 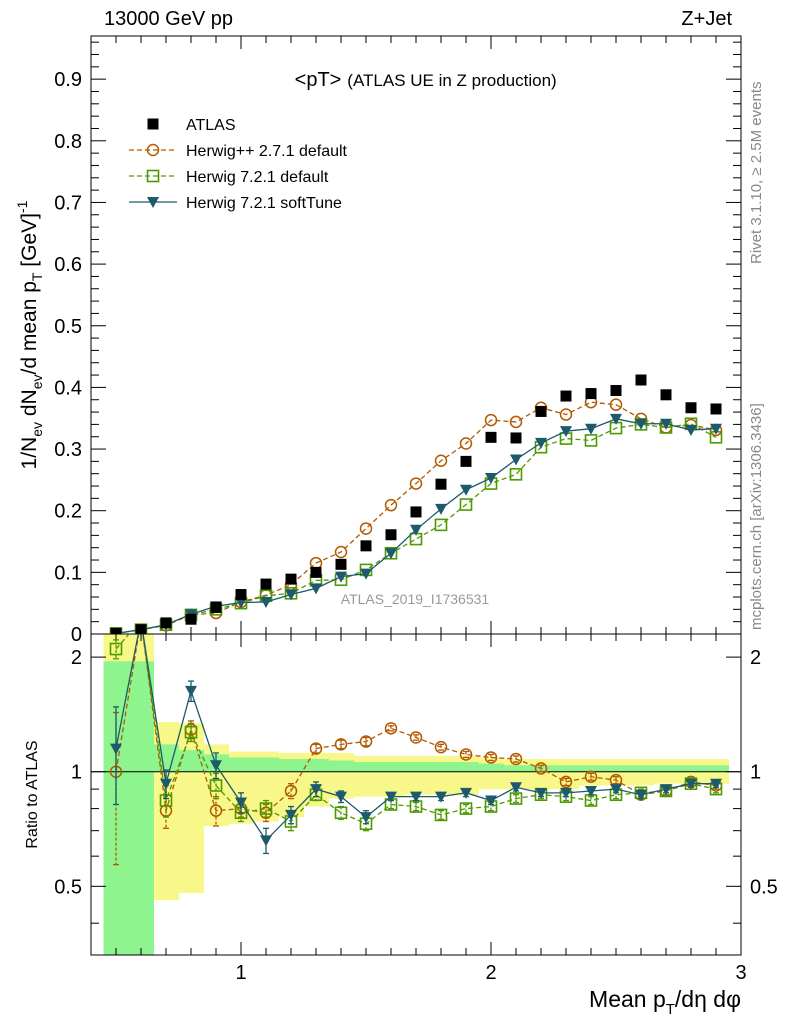 What do you see at coordinates (451, 80) in the screenshot?
I see `plot-subtitle: (ATLAS UE in Z production)` at bounding box center [451, 80].